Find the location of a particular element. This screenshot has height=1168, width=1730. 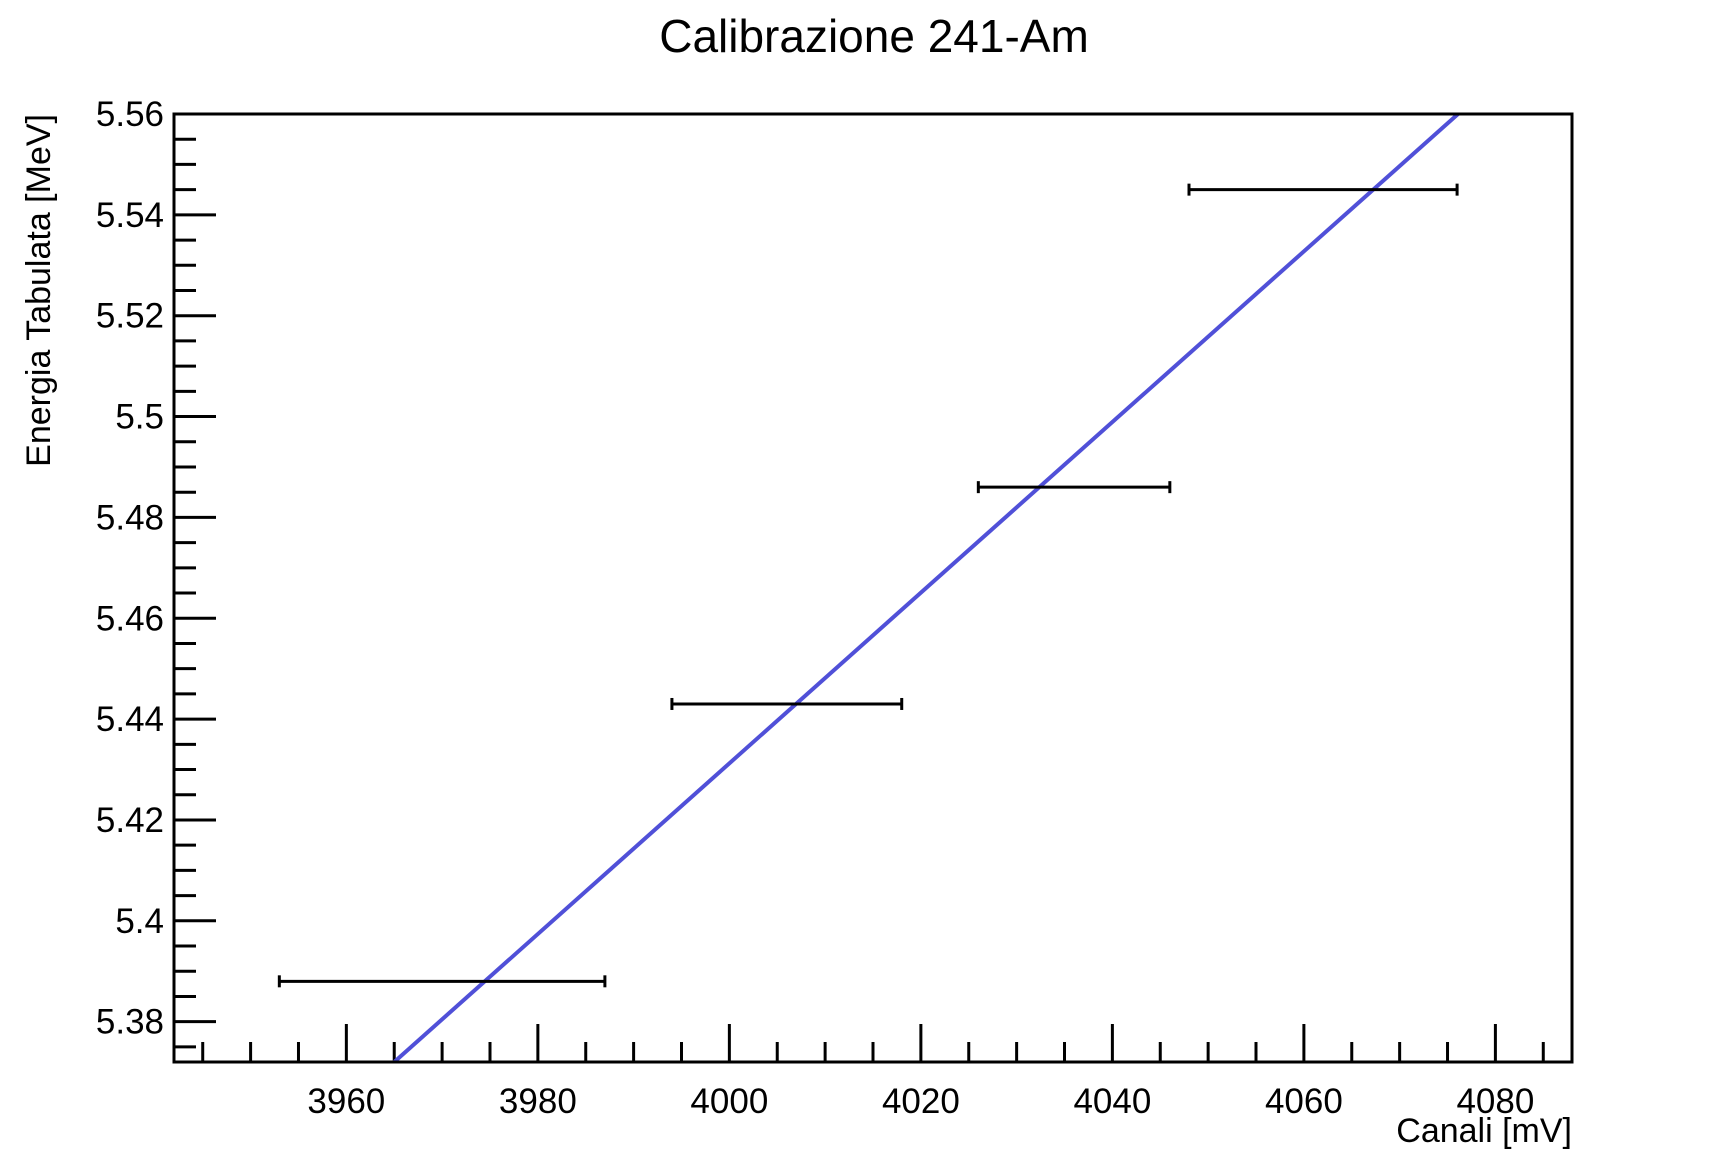

x-tick-labels: 3960 3980 4000 4020 4040 4060 4080 is located at coordinates (920, 1101).